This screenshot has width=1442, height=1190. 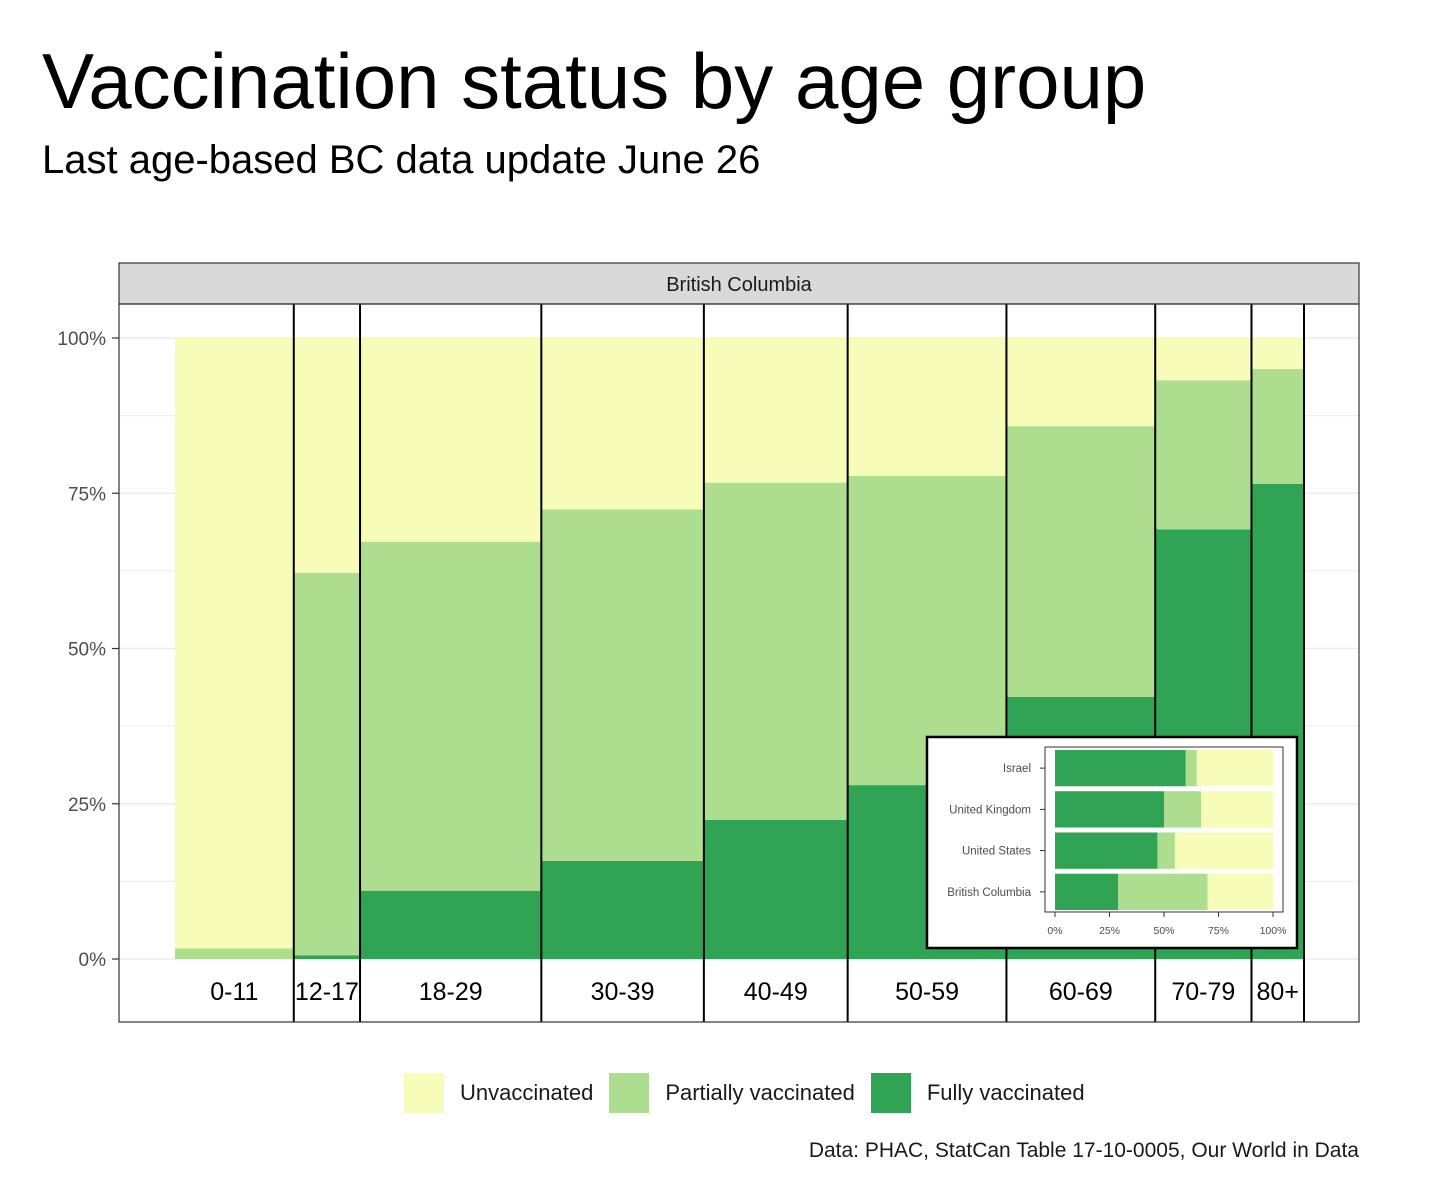 I want to click on inset-category-label: United Kingdom, so click(x=990, y=810).